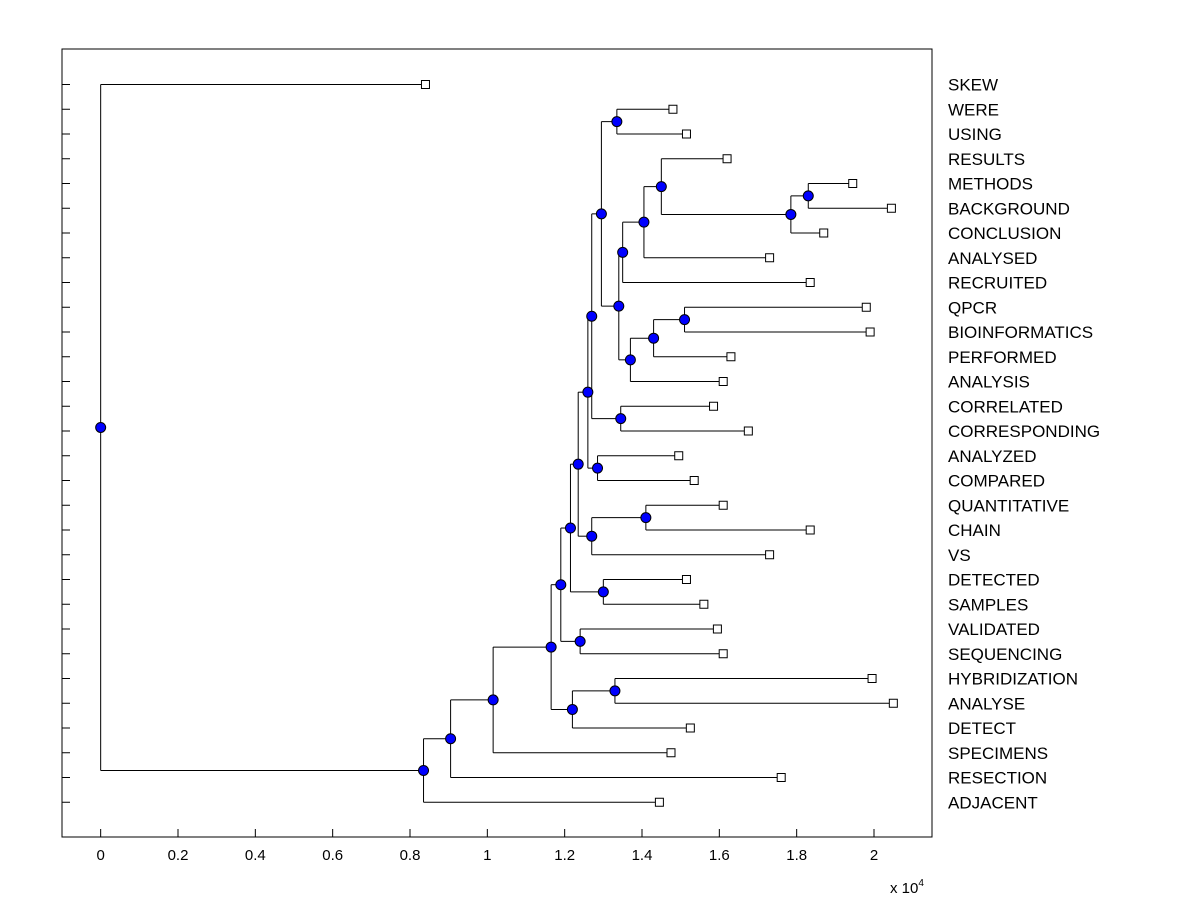  Describe the element at coordinates (982, 728) in the screenshot. I see `leaf-label-detect: DETECT` at that location.